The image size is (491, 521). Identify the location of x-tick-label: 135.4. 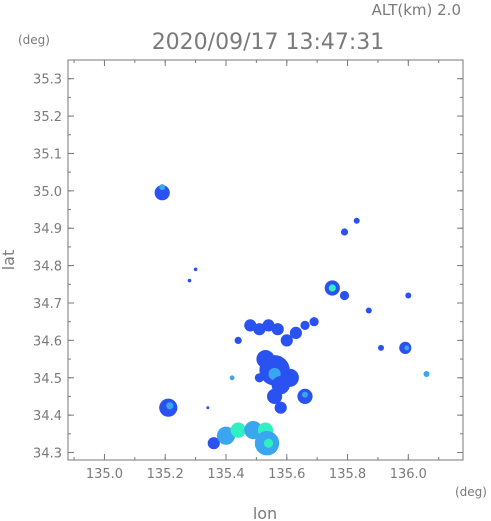
(225, 474).